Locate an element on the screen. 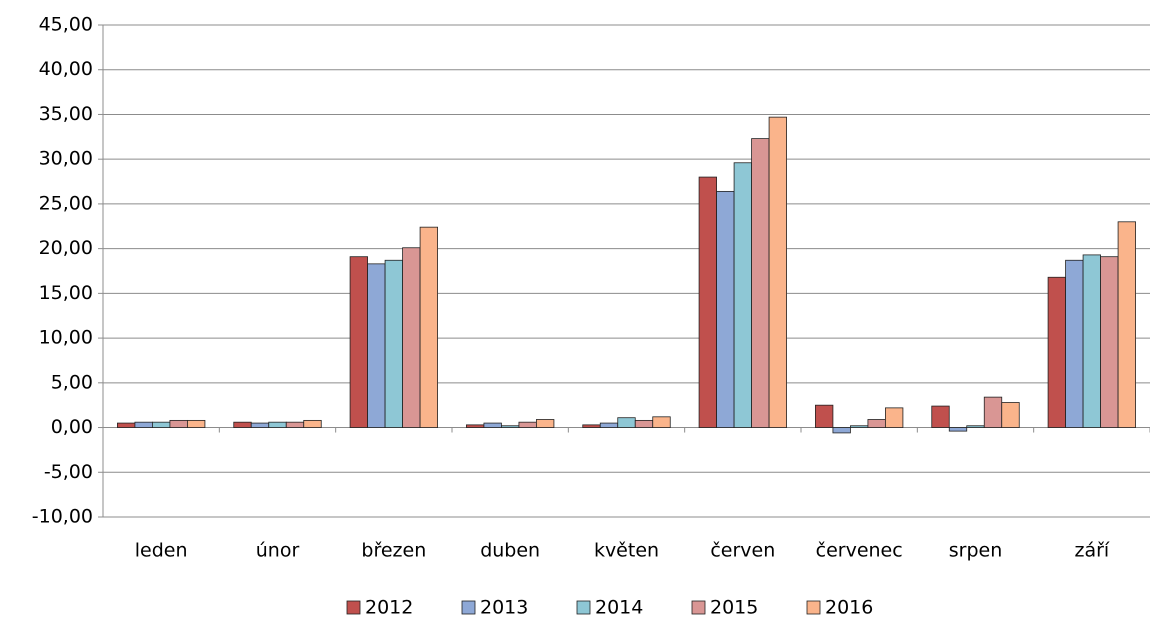 This screenshot has height=619, width=1150. x-tick-label: leden is located at coordinates (161, 551).